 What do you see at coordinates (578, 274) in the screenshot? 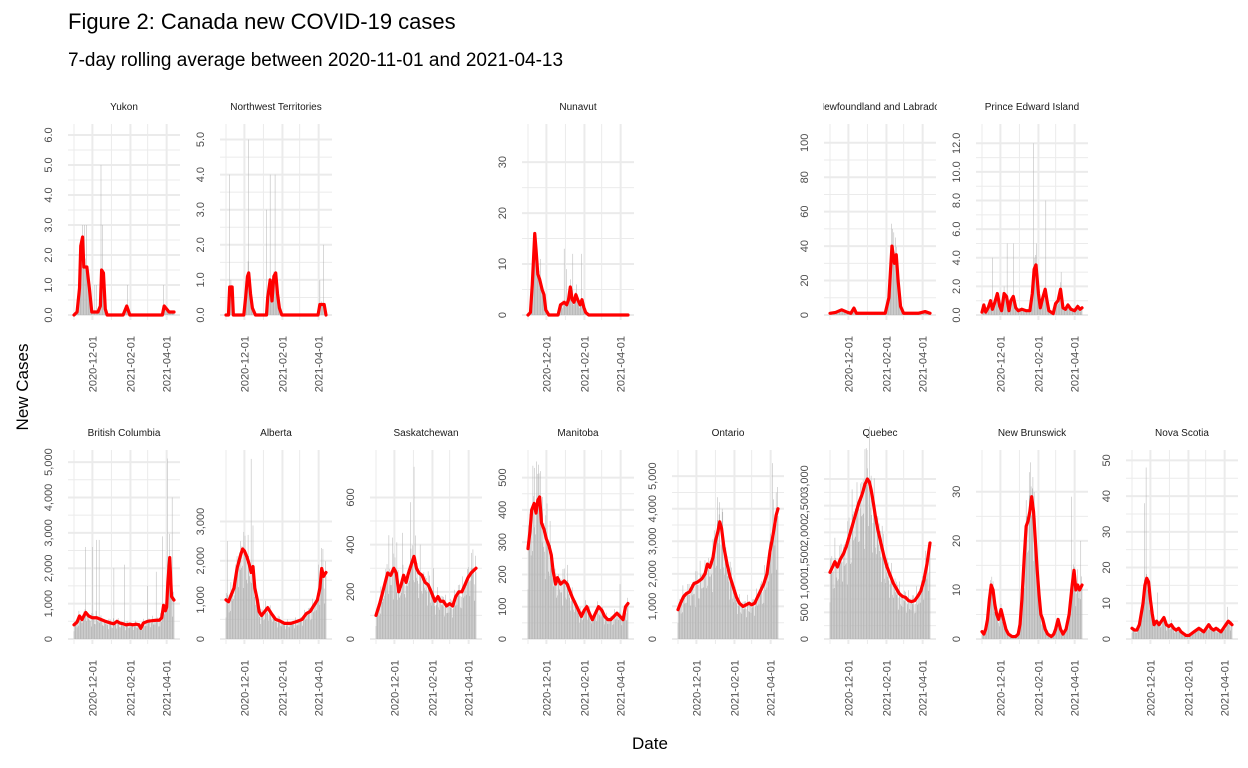
I see `rolling-average-line` at bounding box center [578, 274].